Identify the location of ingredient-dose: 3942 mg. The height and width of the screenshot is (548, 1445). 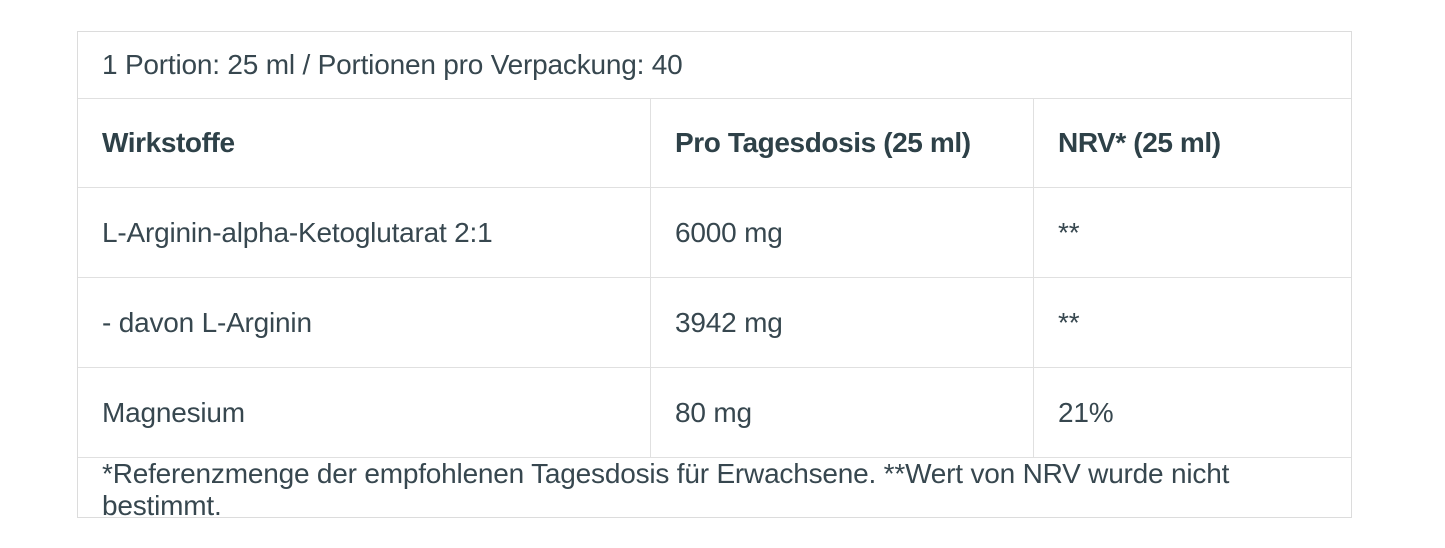
(841, 322).